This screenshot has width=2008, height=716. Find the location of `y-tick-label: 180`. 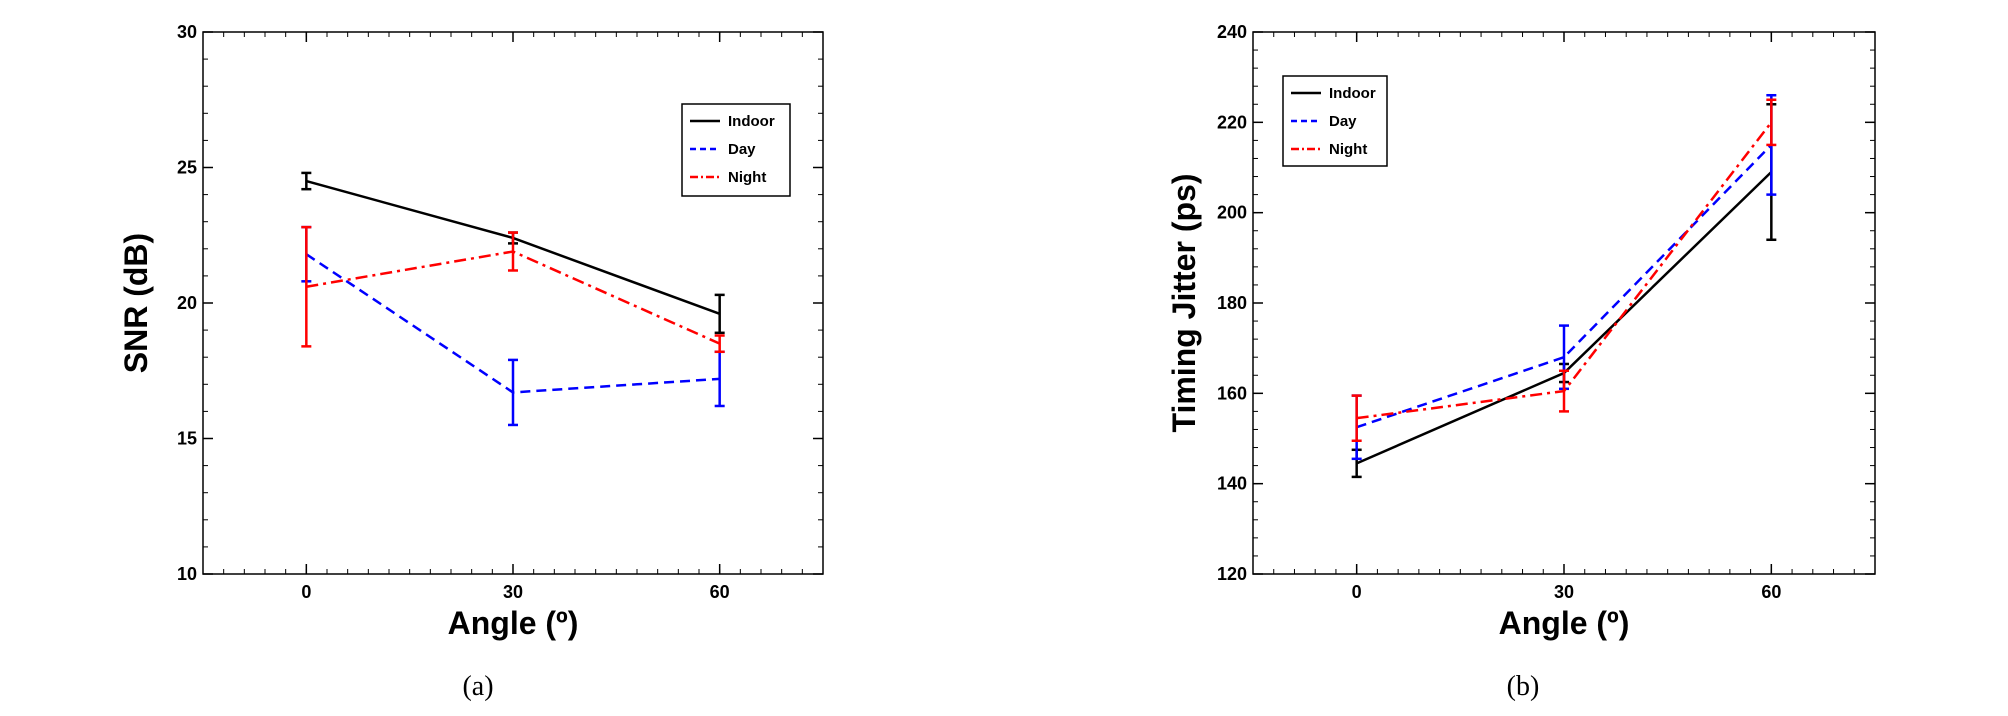

y-tick-label: 180 is located at coordinates (1232, 303).